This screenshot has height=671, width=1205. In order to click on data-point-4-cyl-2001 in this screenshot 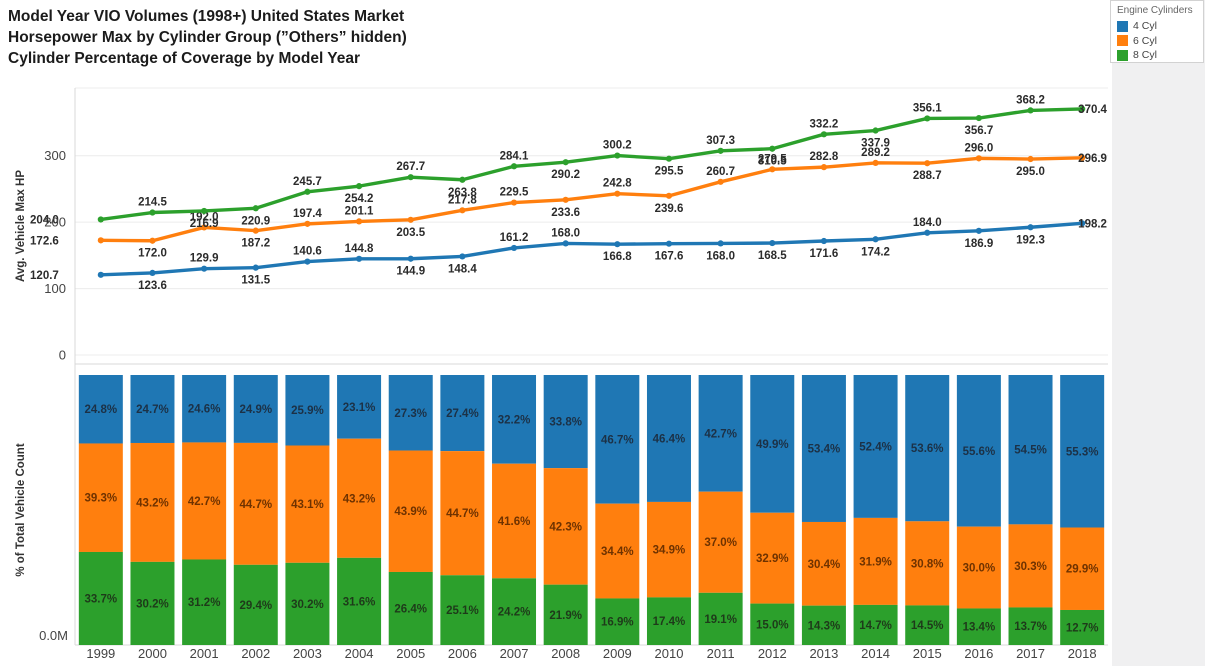, I will do `click(204, 268)`.